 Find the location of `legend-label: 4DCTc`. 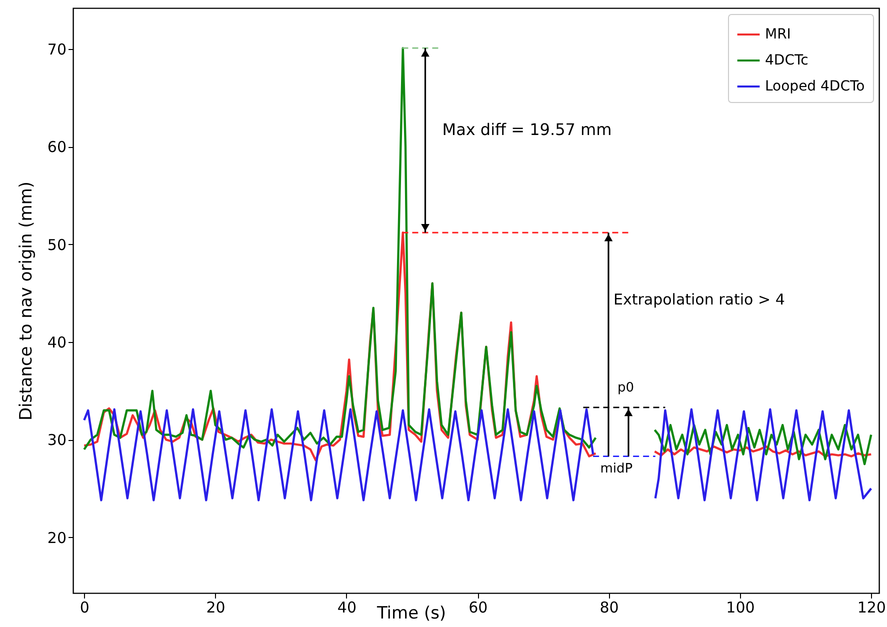

legend-label: 4DCTc is located at coordinates (786, 60).